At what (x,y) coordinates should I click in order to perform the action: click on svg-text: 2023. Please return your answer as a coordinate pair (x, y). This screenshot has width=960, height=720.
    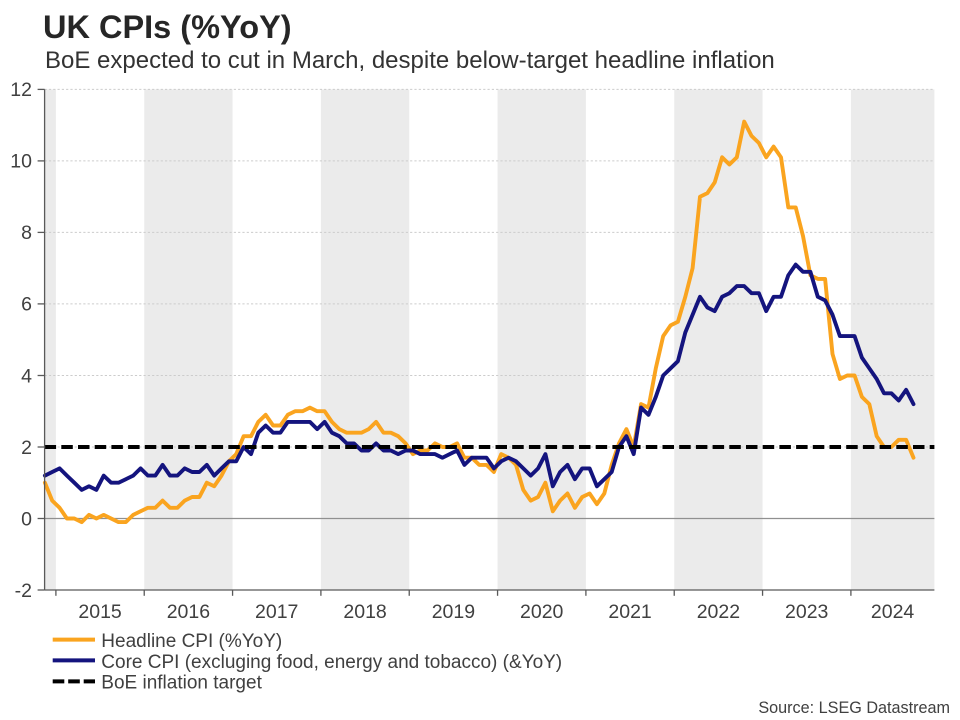
    Looking at the image, I should click on (806, 612).